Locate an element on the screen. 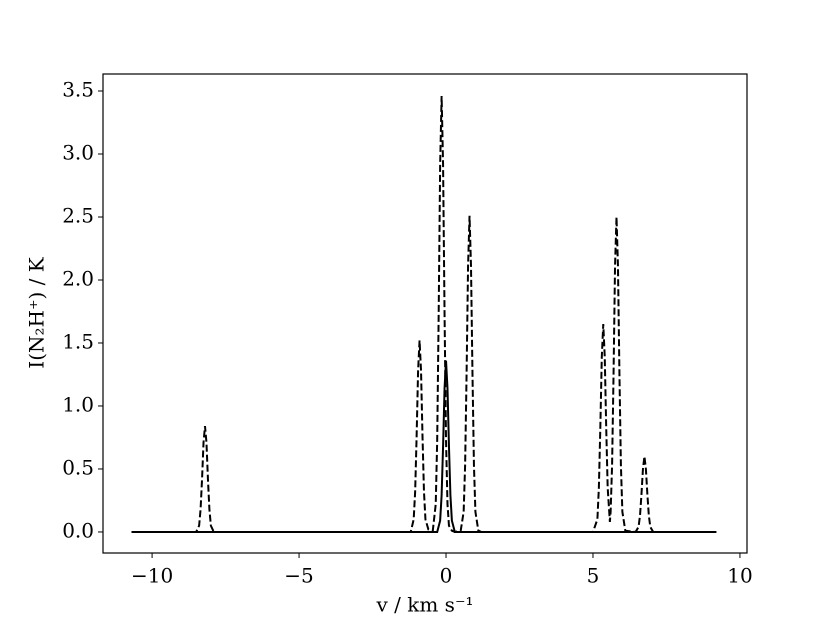 The height and width of the screenshot is (623, 830). y-tick-label: 0.5 is located at coordinates (78, 467).